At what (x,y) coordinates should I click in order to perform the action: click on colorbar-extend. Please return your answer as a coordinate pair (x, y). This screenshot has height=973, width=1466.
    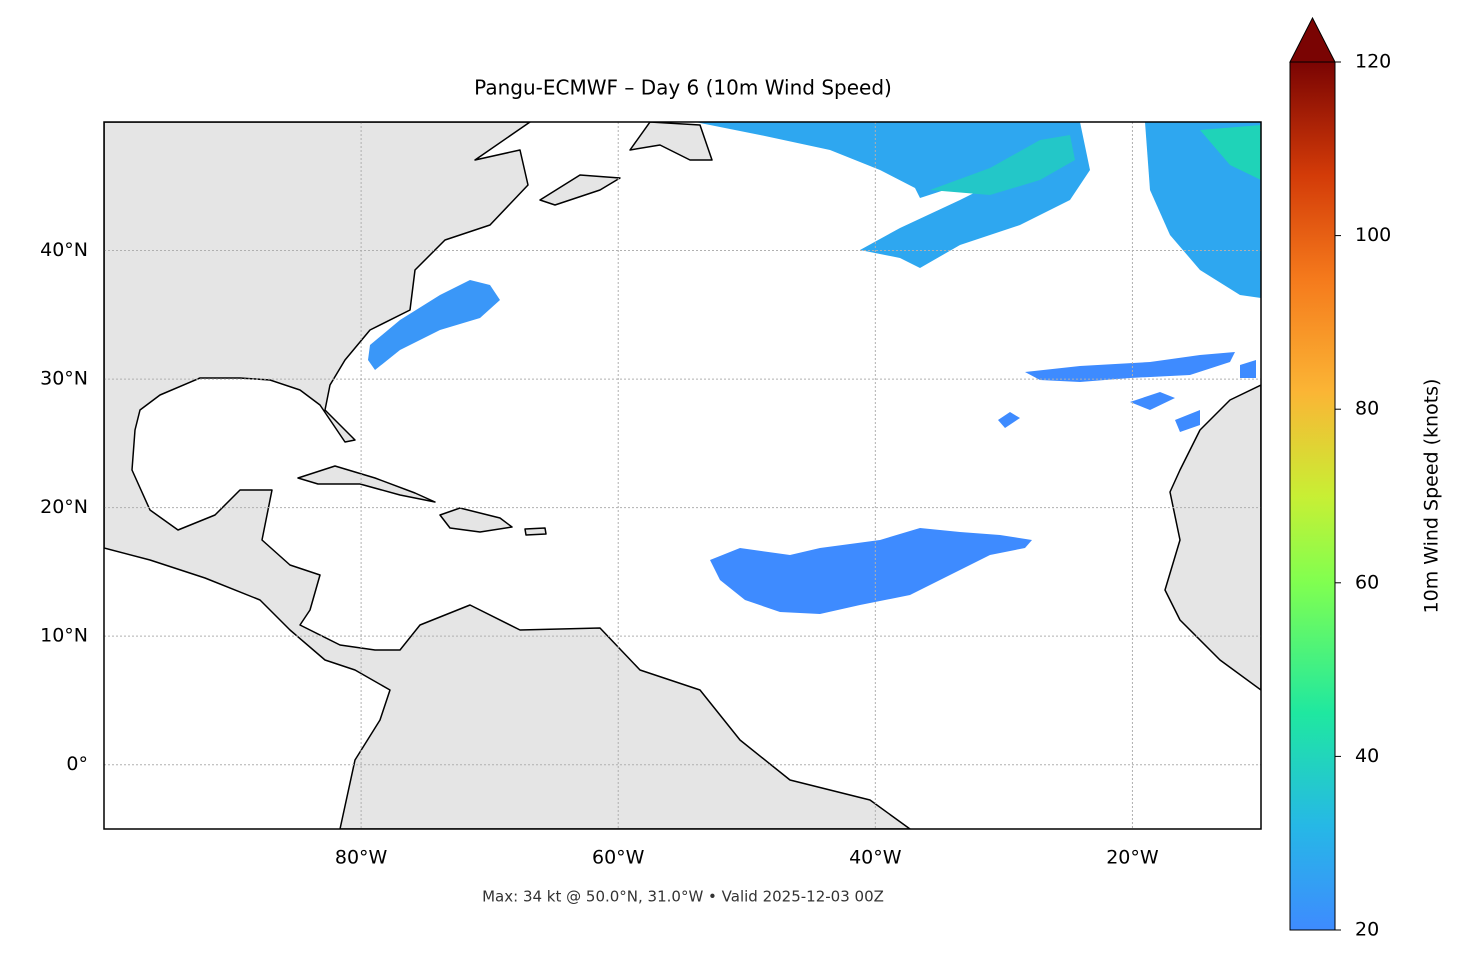
    Looking at the image, I should click on (1312, 39).